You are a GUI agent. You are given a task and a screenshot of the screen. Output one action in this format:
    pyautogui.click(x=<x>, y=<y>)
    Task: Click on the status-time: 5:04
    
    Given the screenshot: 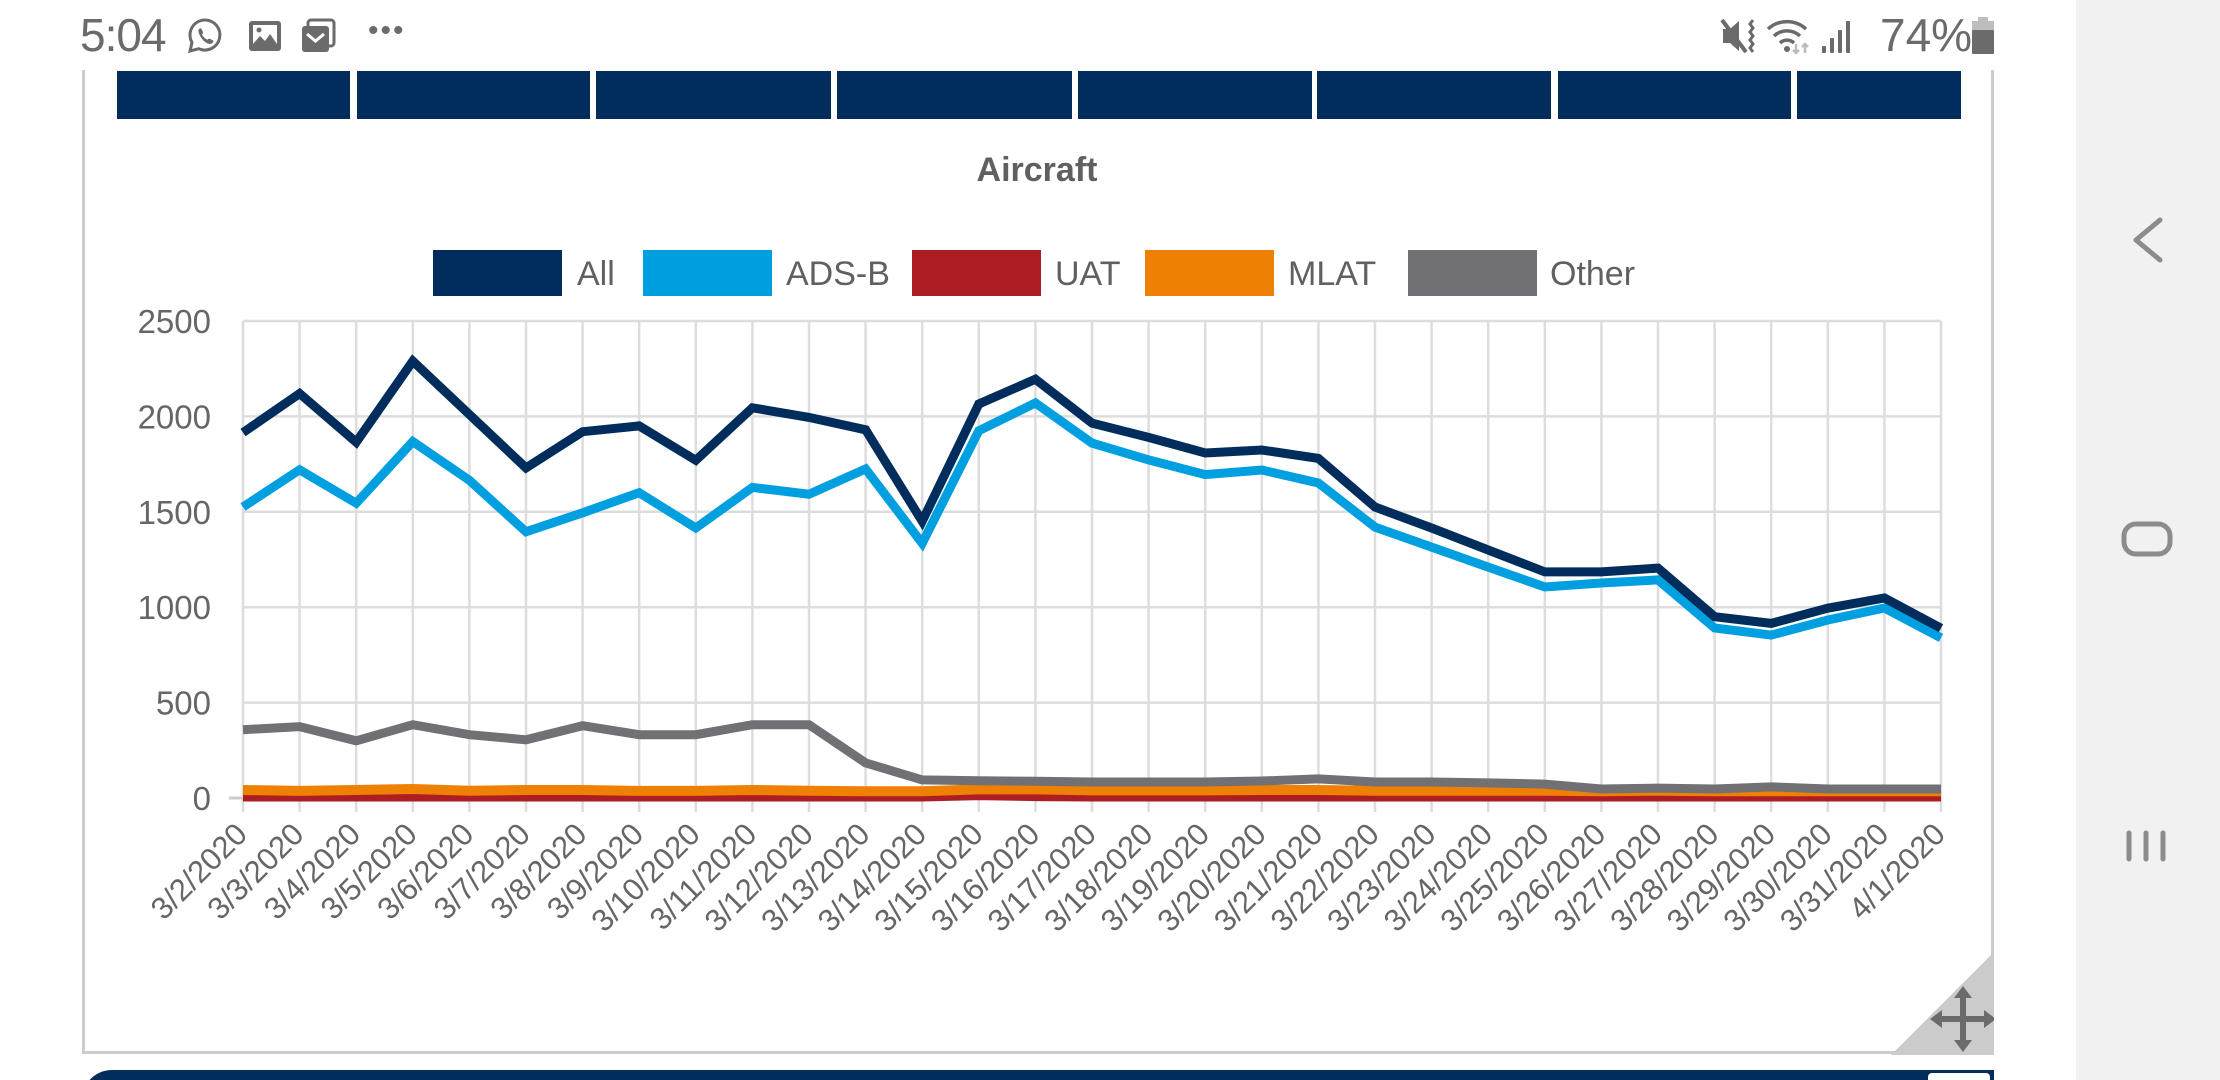 What is the action you would take?
    pyautogui.click(x=123, y=35)
    